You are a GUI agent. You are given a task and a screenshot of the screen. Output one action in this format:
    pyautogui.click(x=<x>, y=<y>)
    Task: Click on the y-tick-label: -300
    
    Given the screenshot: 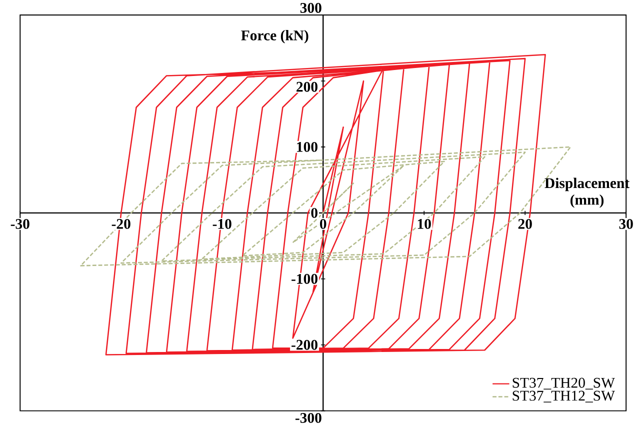 What is the action you would take?
    pyautogui.click(x=308, y=418)
    